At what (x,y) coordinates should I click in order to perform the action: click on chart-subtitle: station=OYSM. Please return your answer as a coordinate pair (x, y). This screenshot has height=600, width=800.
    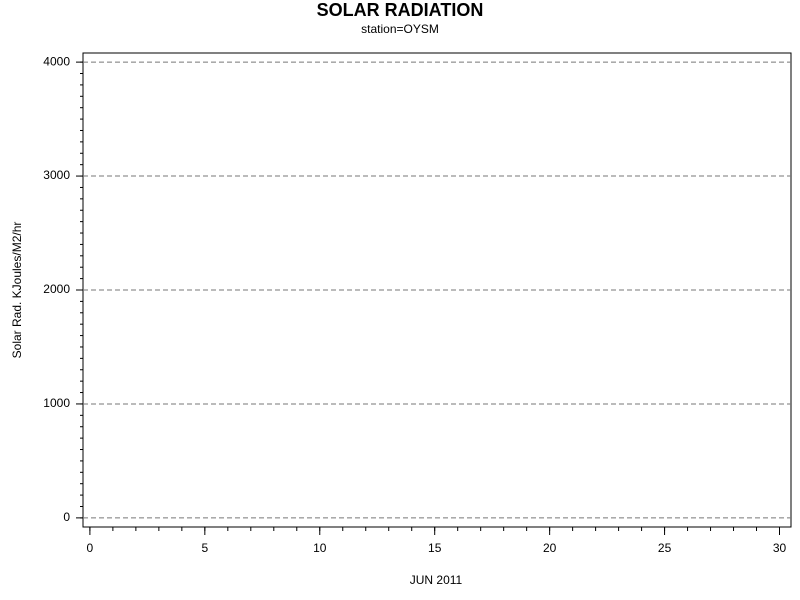
    Looking at the image, I should click on (400, 29).